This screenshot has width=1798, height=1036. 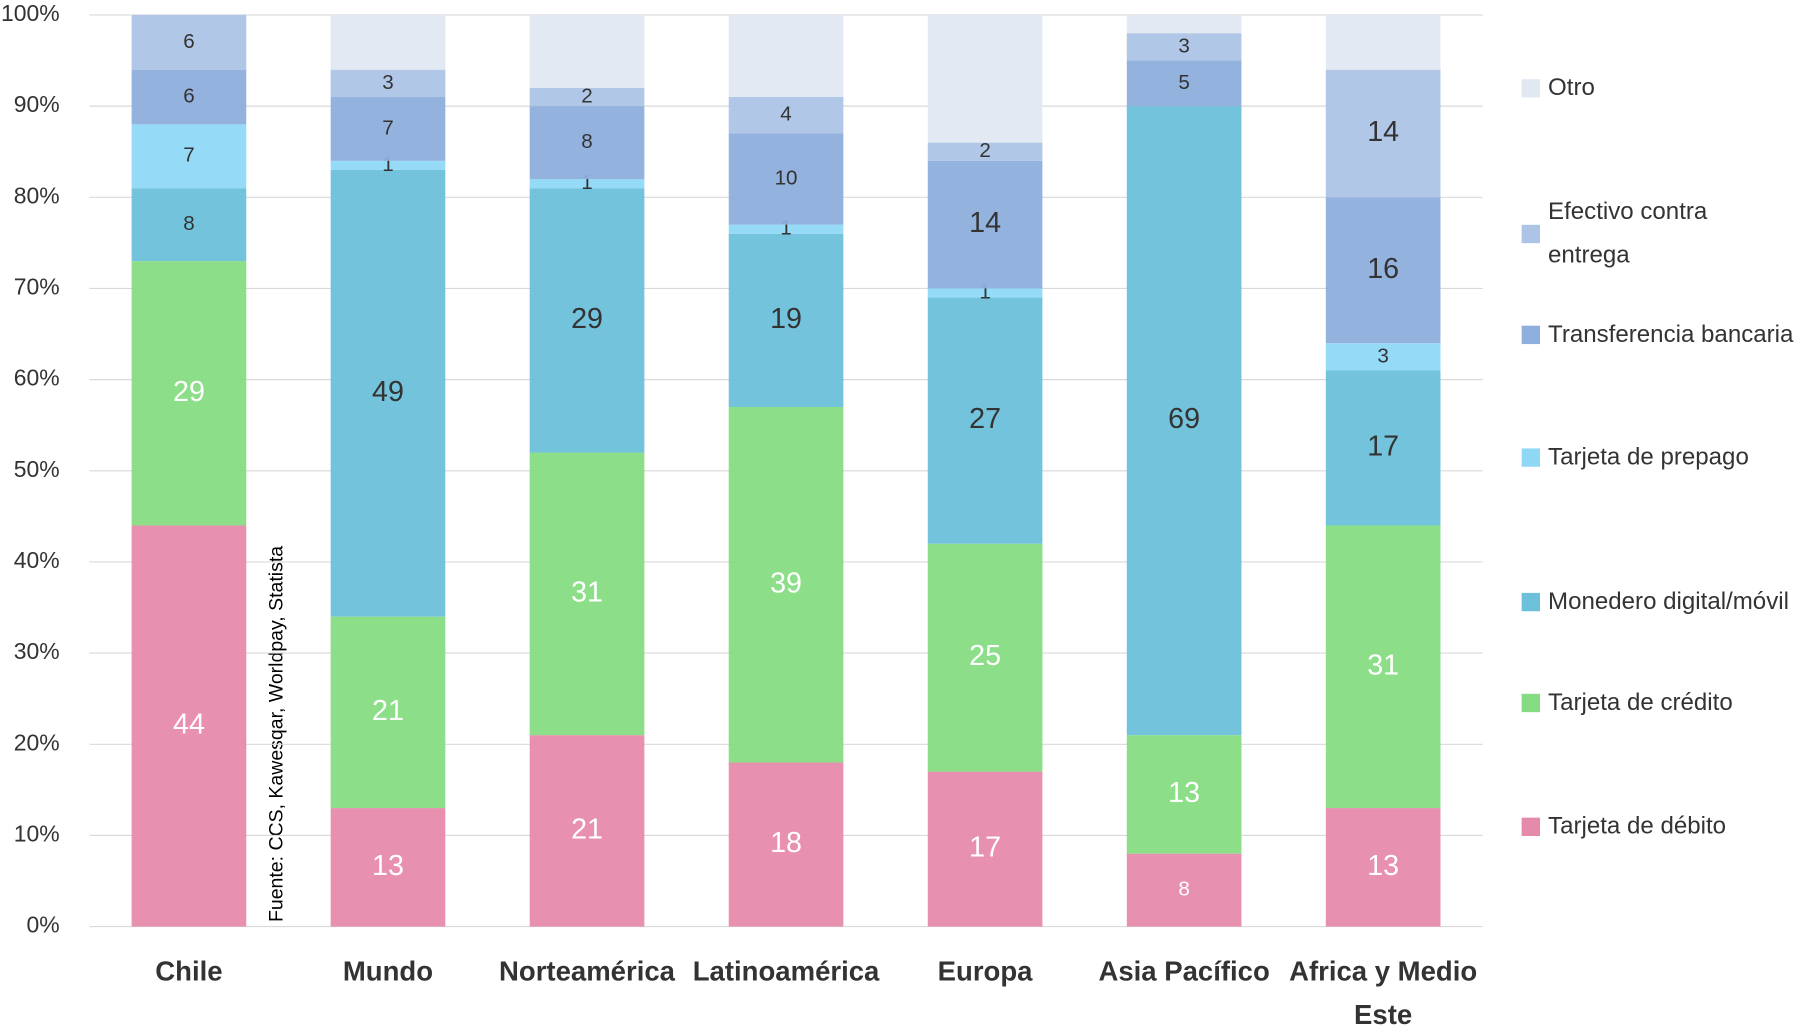 I want to click on x-label-box: Latinoamérica, so click(x=786, y=972).